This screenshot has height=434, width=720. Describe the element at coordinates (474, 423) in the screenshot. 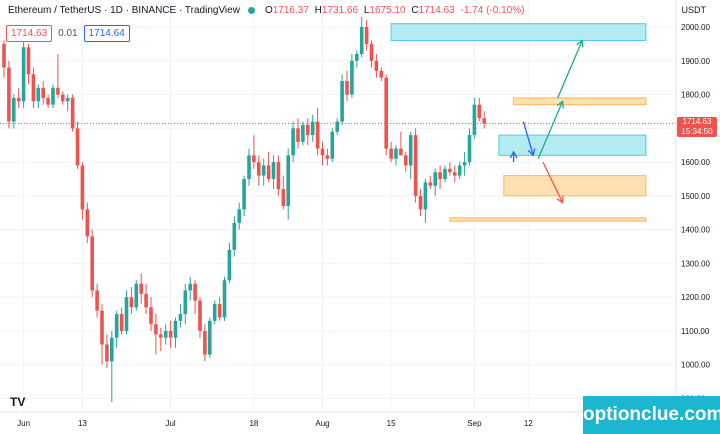

I see `time-tick-label: Sep` at that location.